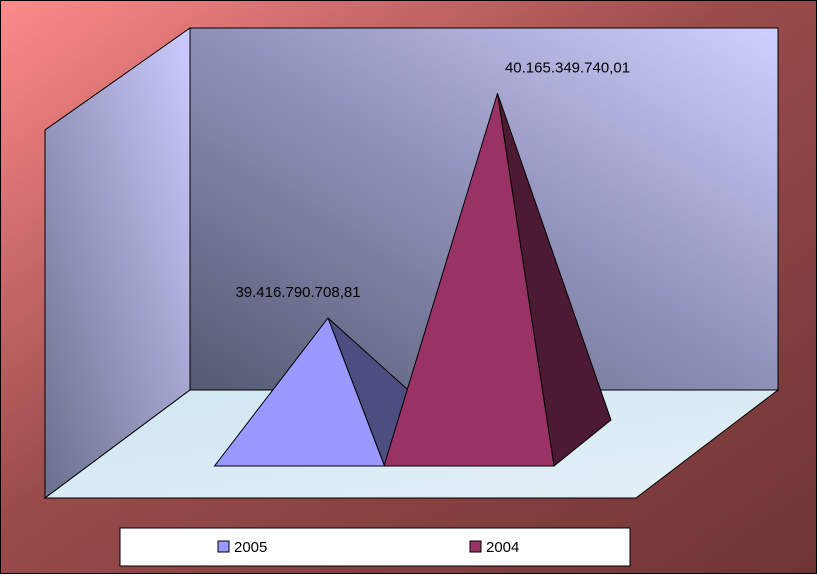 The image size is (817, 579). I want to click on data-label: 40.165.349.740,01, so click(567, 67).